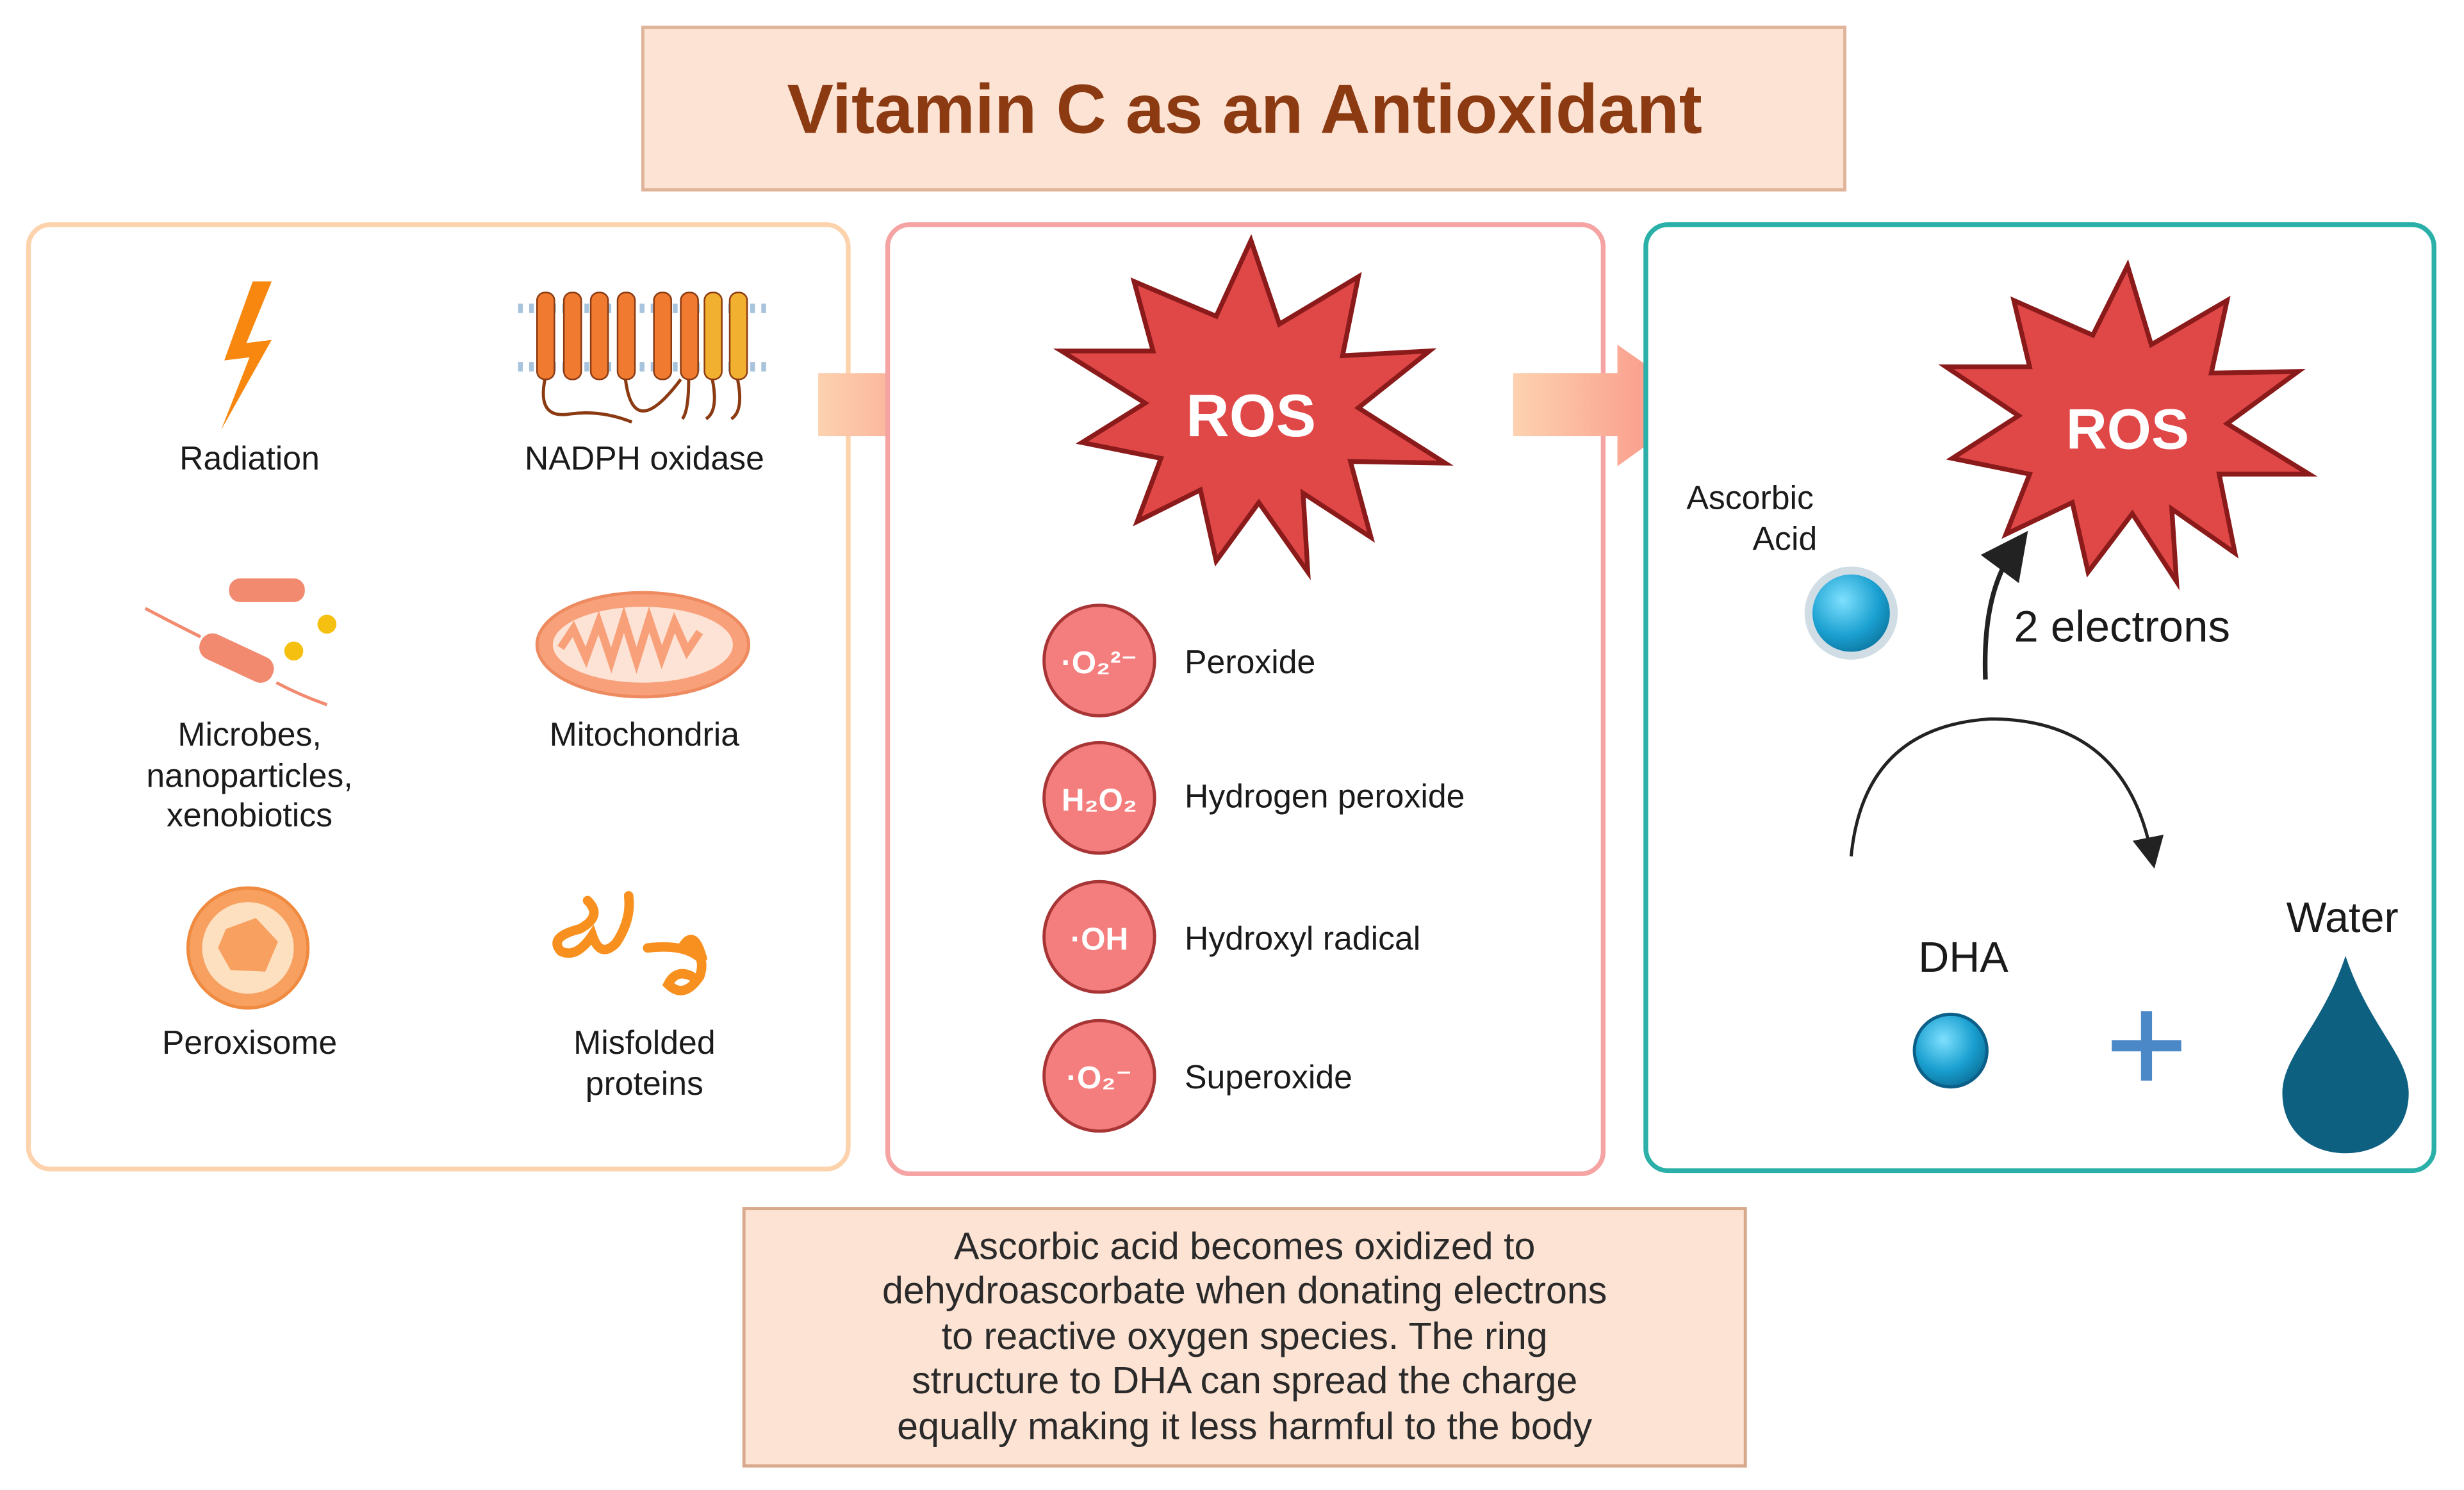 The width and height of the screenshot is (2464, 1490). I want to click on label-radiation: Radiation, so click(249, 458).